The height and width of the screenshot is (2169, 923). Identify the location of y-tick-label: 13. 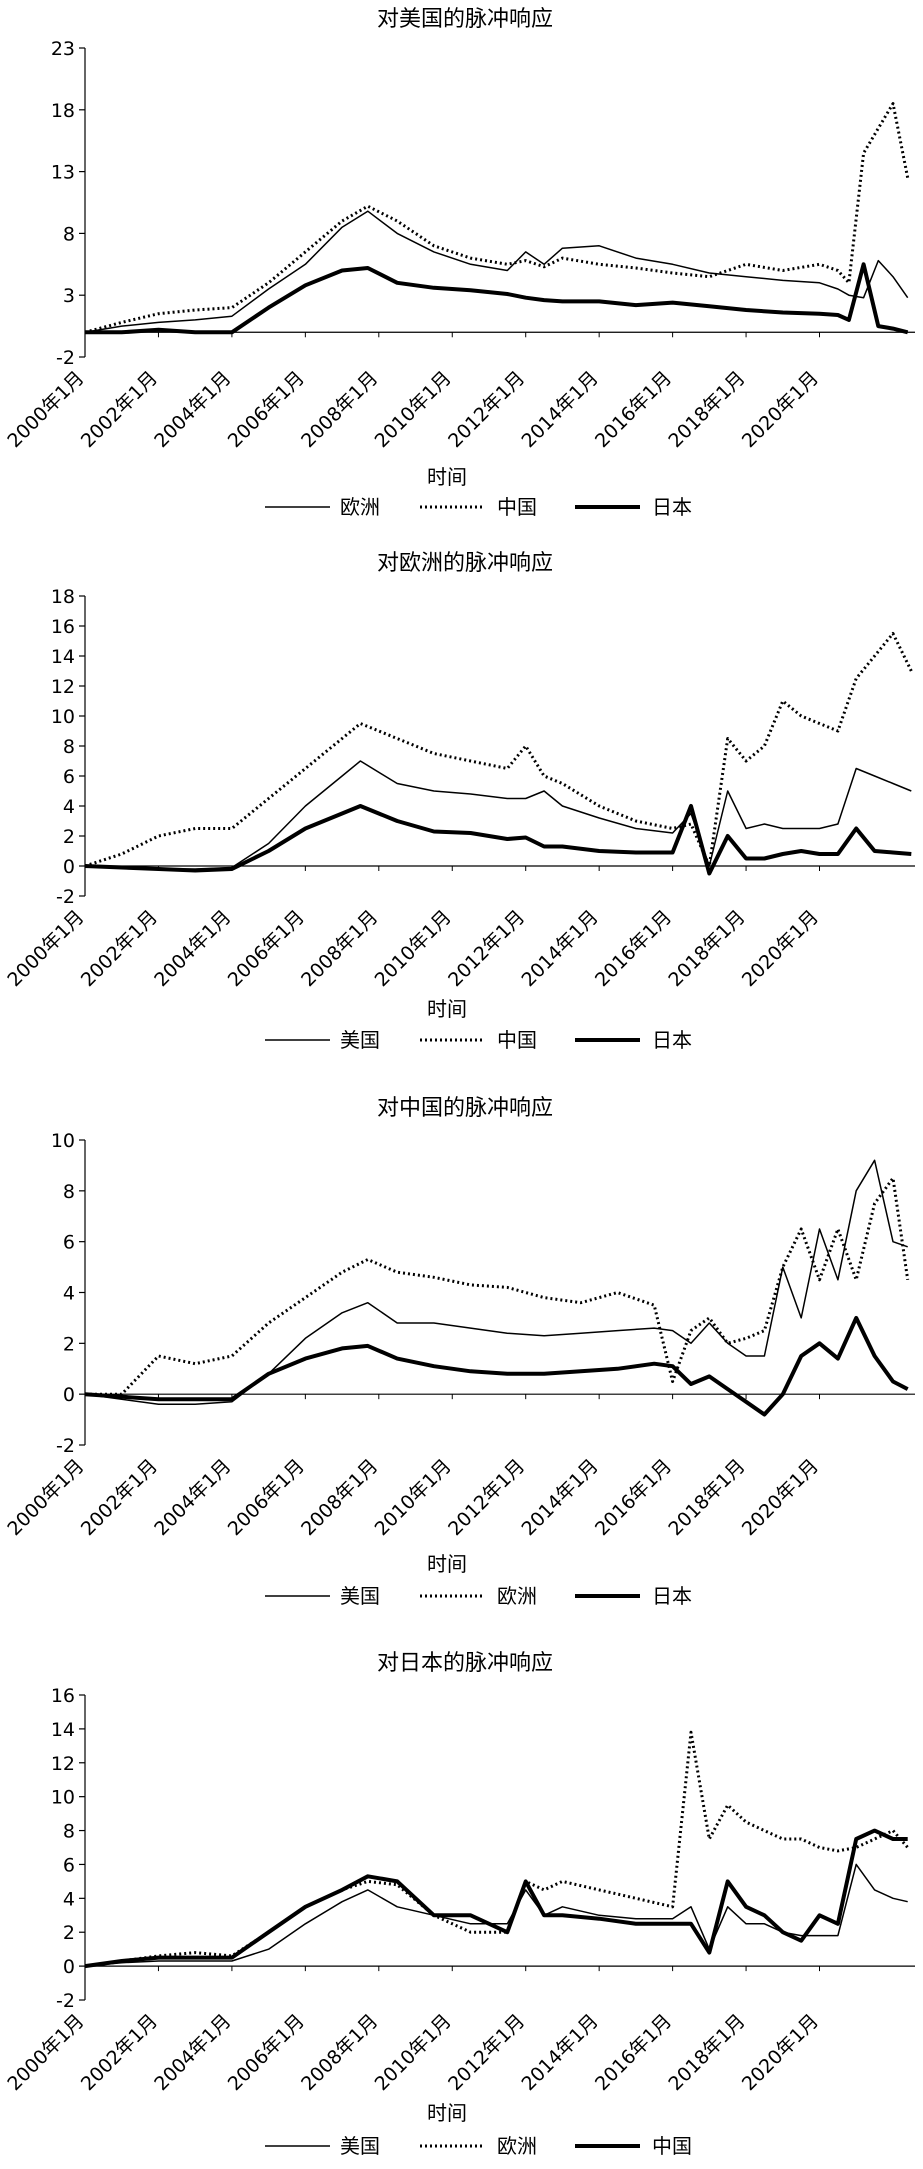
(63, 173).